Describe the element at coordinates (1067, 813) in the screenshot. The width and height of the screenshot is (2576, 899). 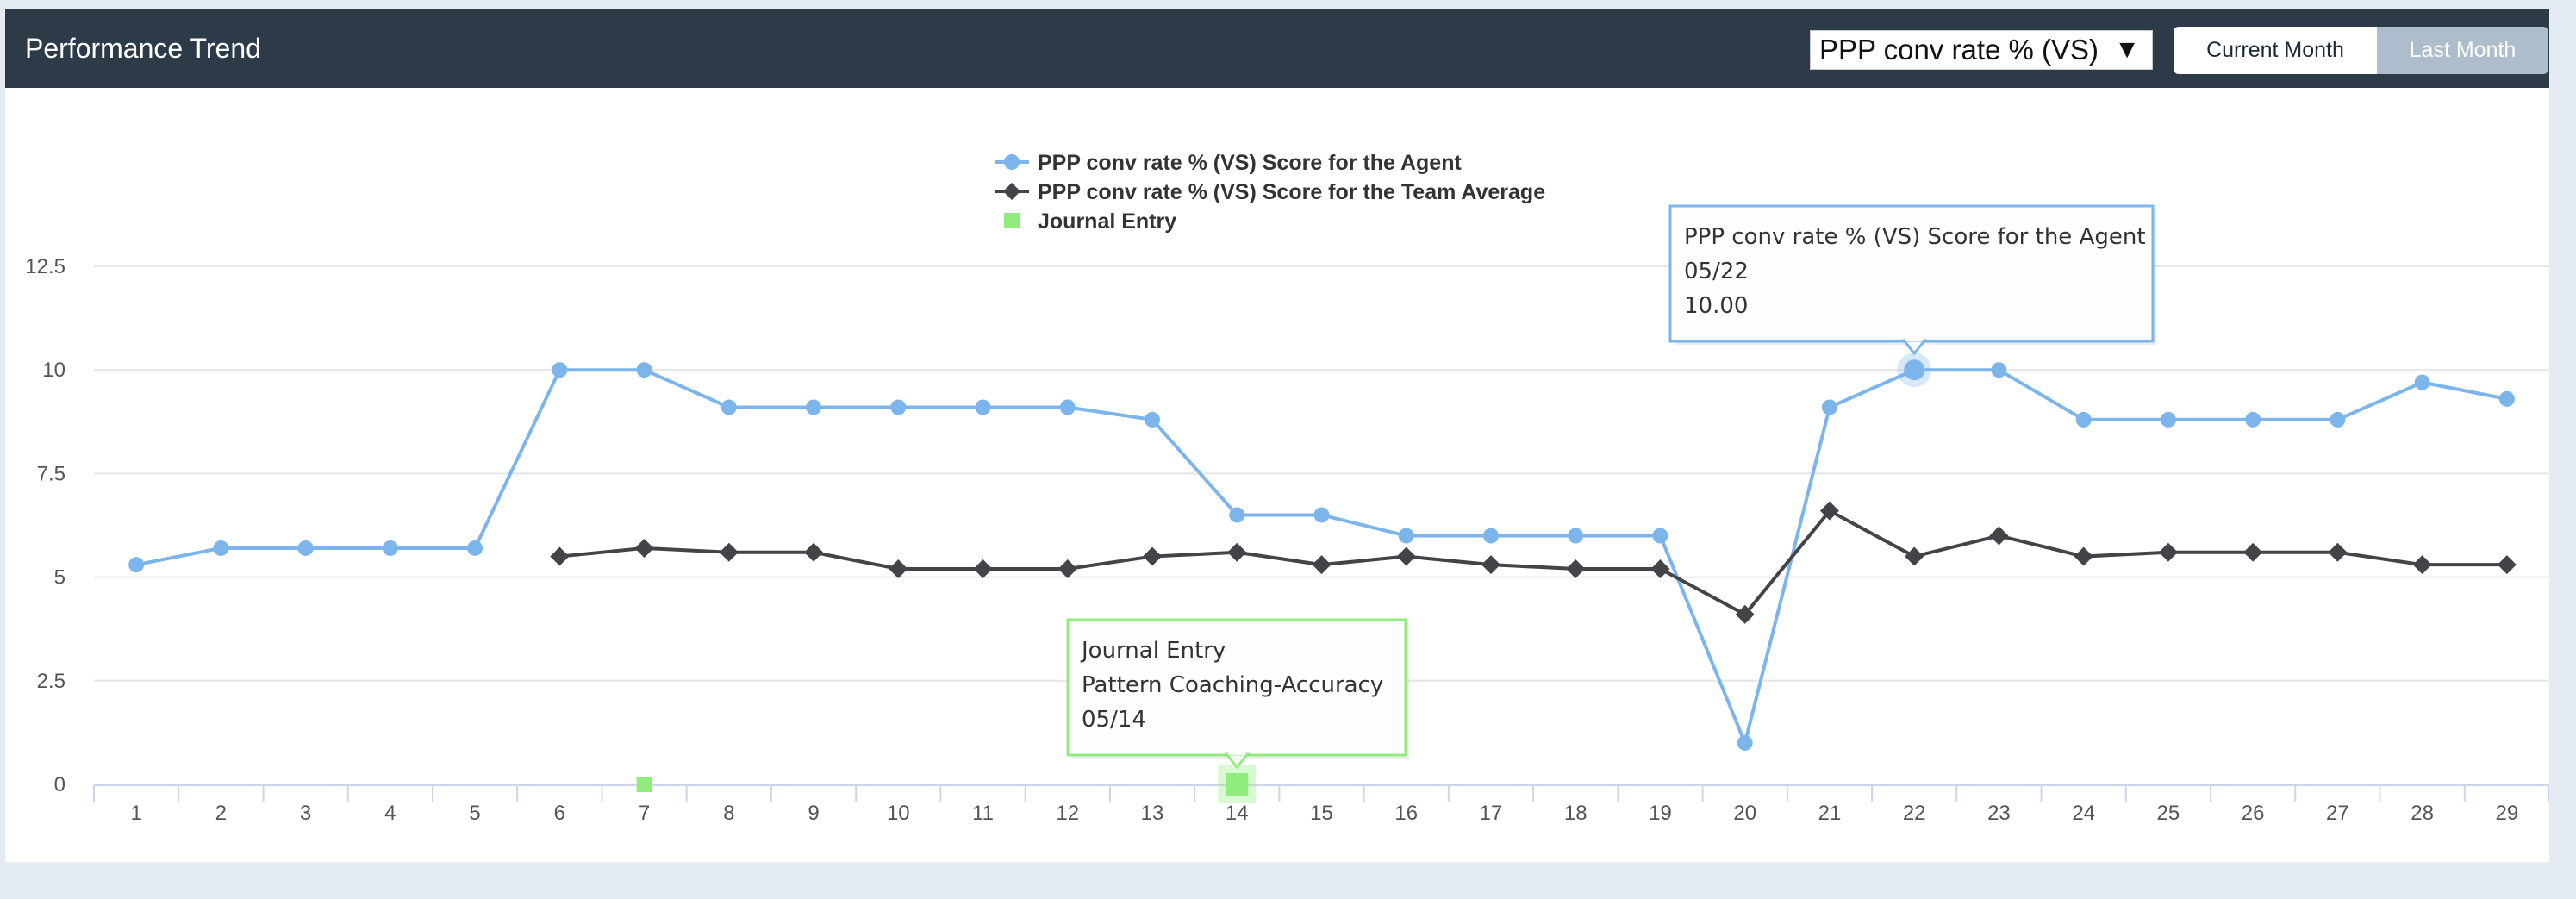
I see `x-tick-label: 12` at that location.